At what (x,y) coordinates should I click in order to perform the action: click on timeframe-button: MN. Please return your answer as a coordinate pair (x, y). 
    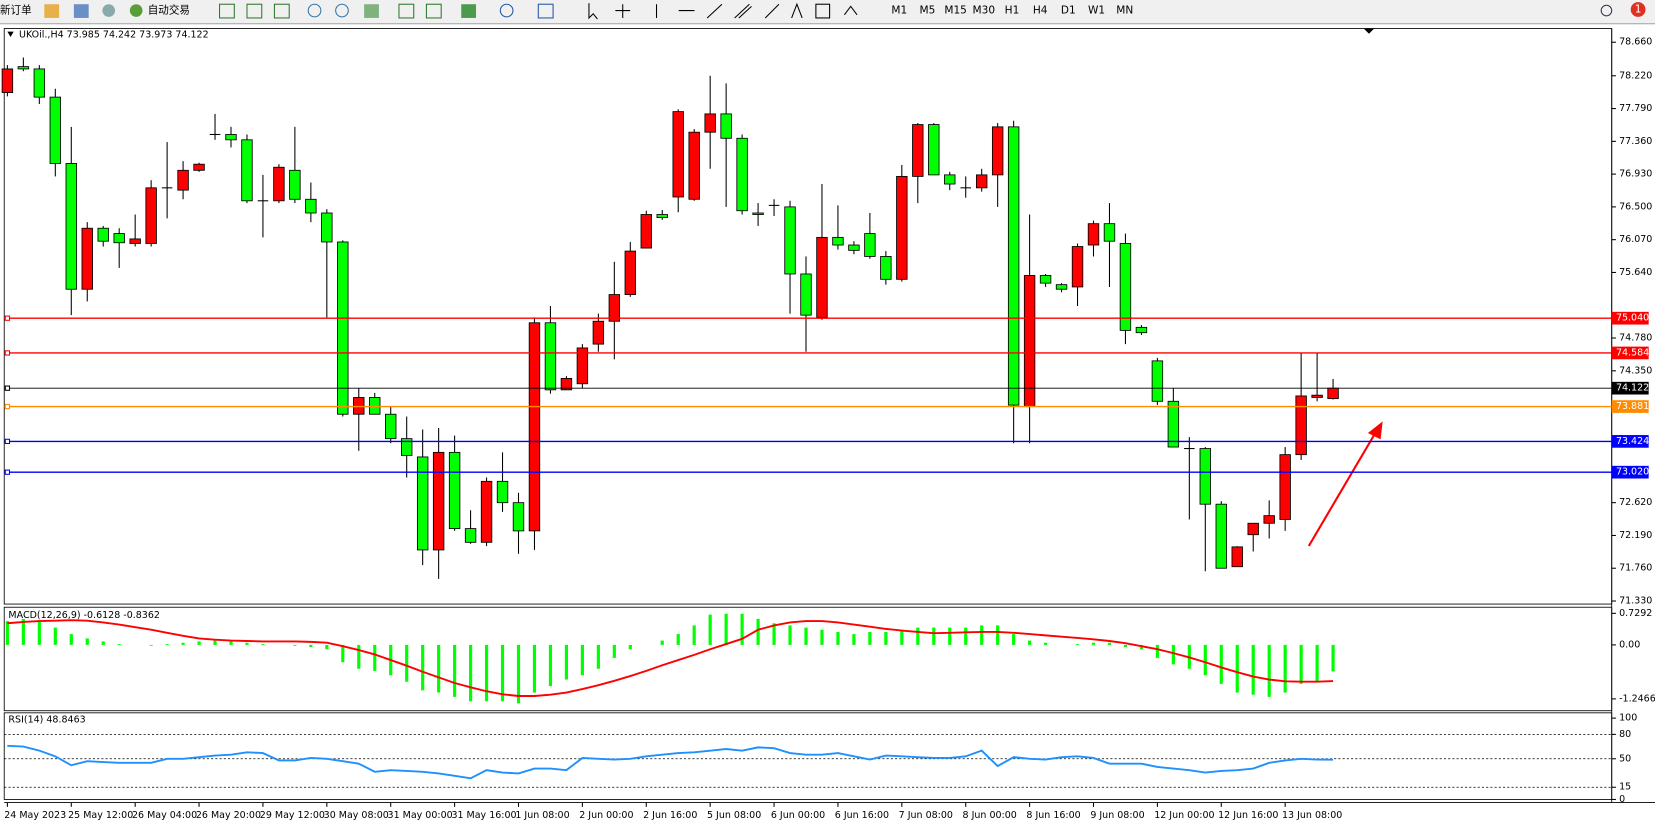
    Looking at the image, I should click on (1124, 11).